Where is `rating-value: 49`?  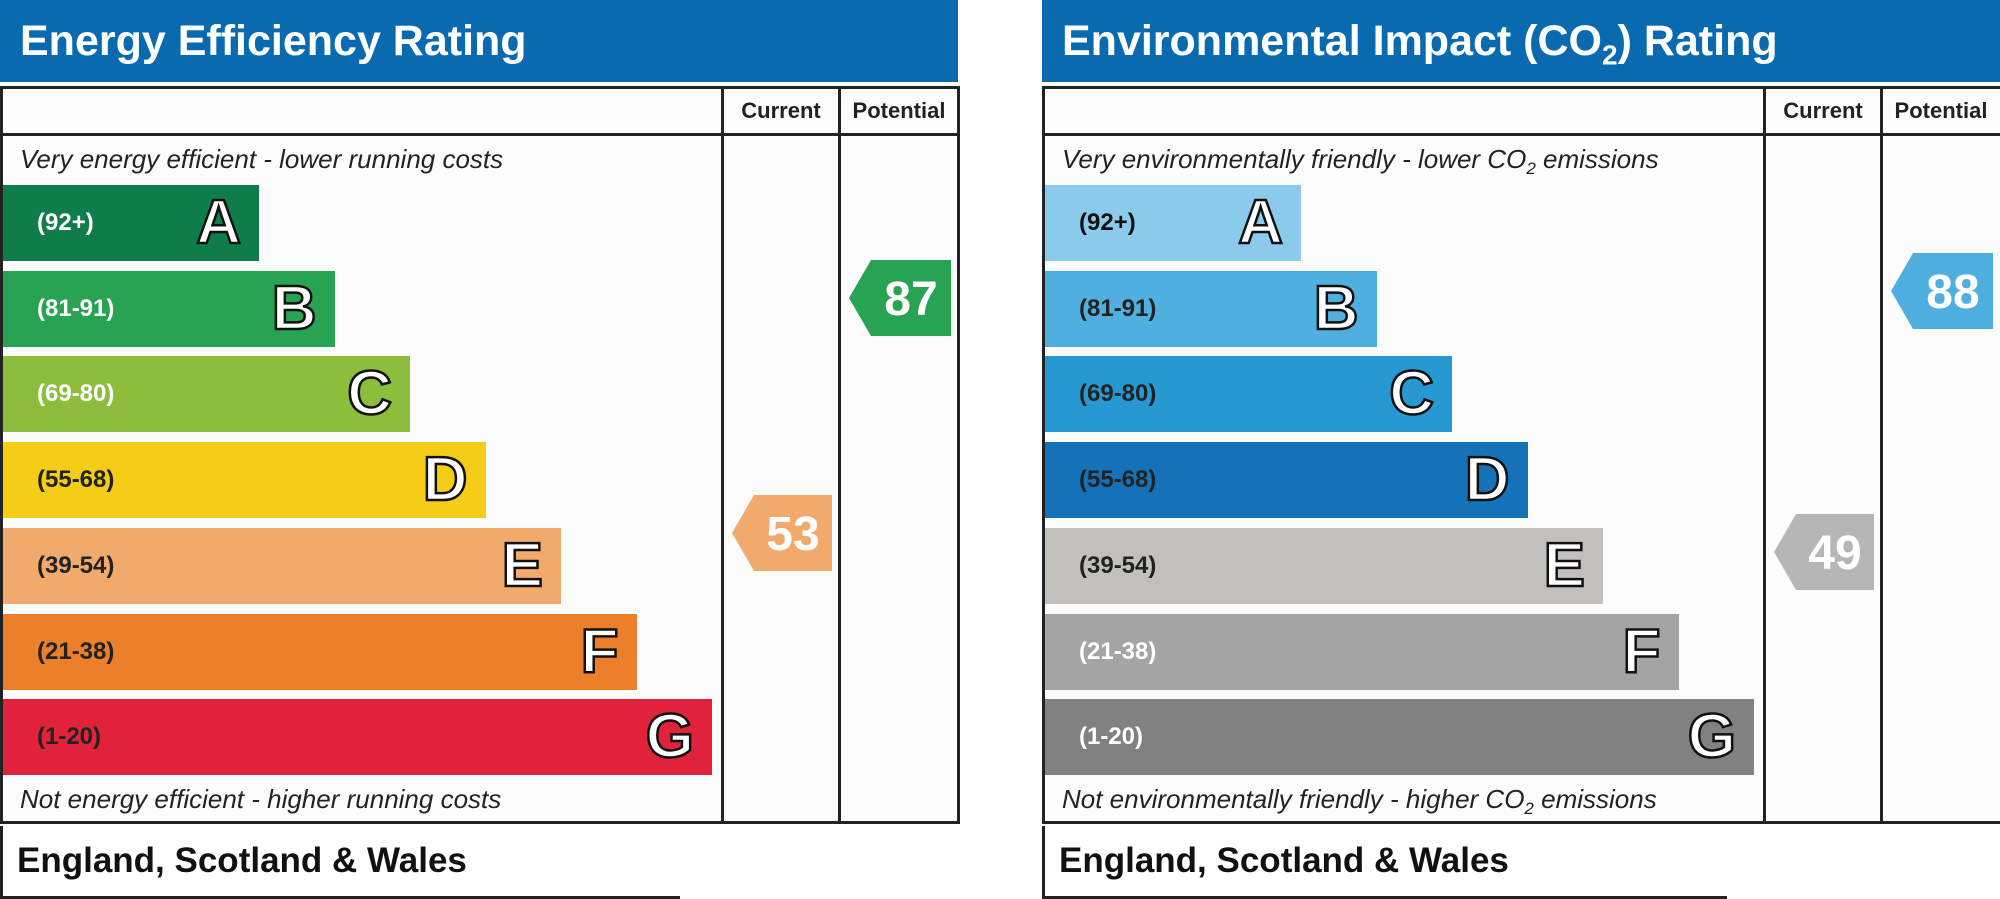
rating-value: 49 is located at coordinates (1834, 553).